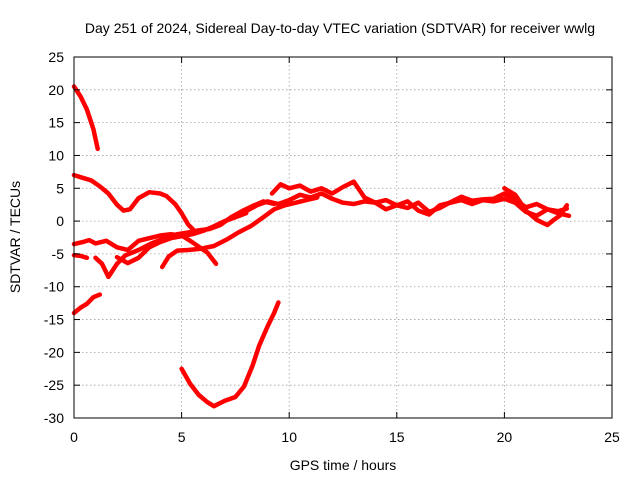  What do you see at coordinates (54, 287) in the screenshot?
I see `y-tick-label: -10` at bounding box center [54, 287].